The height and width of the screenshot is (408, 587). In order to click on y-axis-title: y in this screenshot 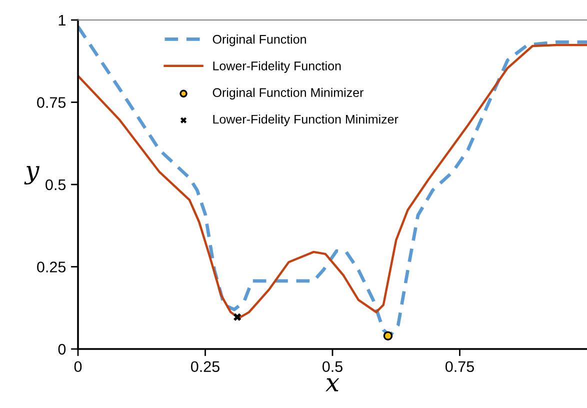, I will do `click(32, 175)`.